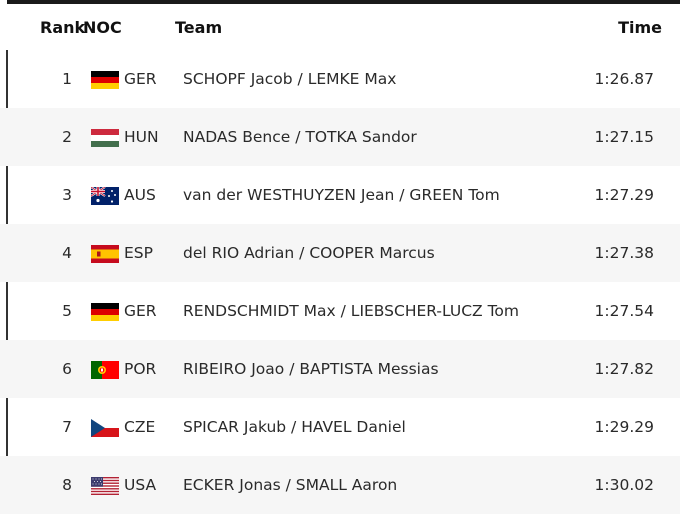  Describe the element at coordinates (624, 427) in the screenshot. I see `time-cell: 1:29.29` at that location.